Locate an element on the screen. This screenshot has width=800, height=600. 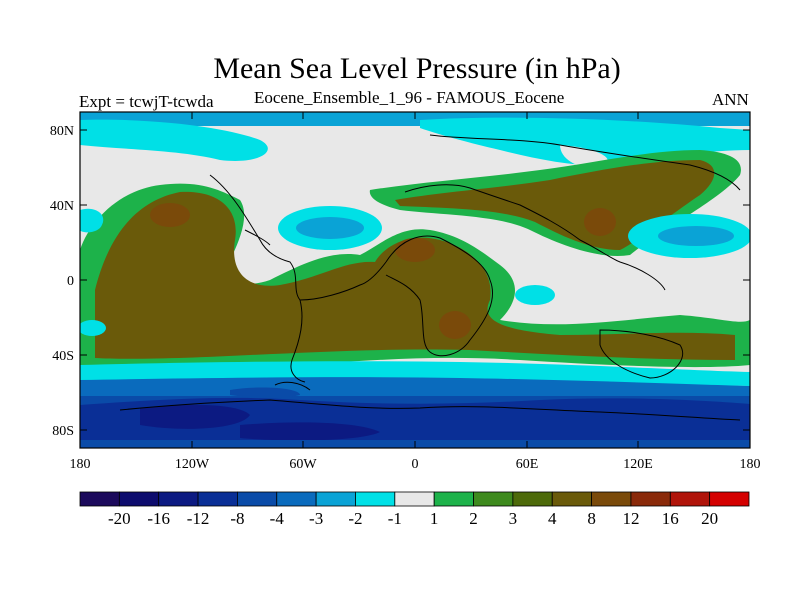
colorbar-label: 2 is located at coordinates (473, 518).